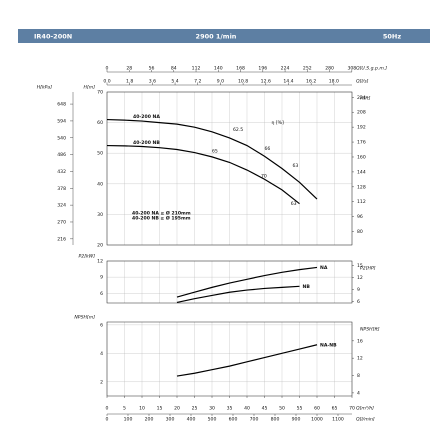  Describe the element at coordinates (89, 88) in the screenshot. I see `y-axis-label: H[m]` at that location.